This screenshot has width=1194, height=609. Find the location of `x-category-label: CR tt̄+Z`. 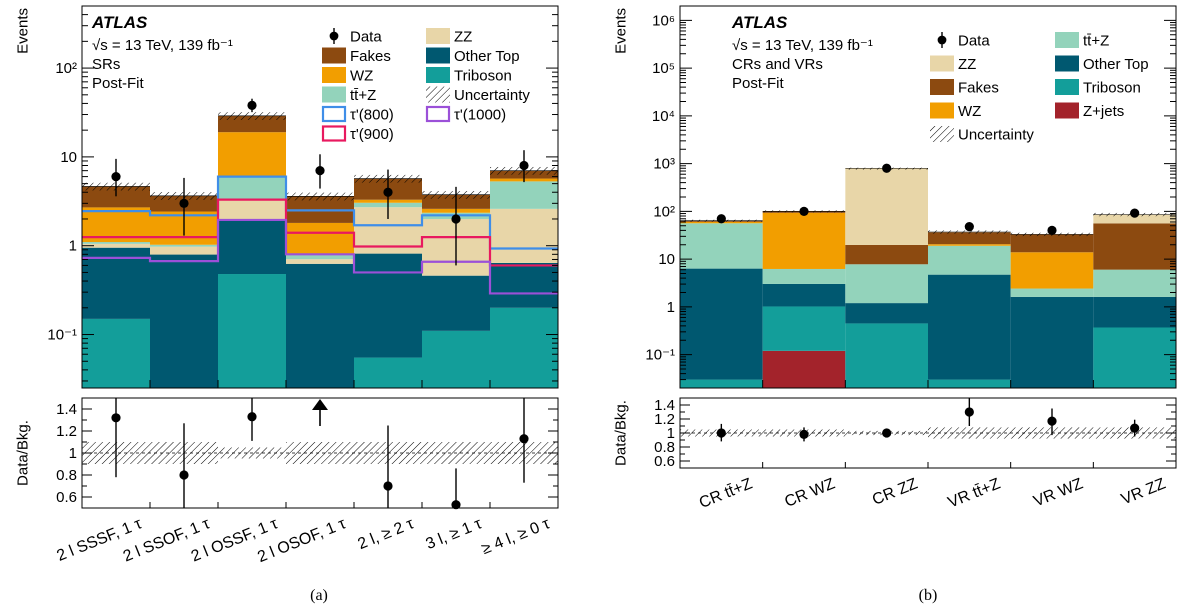

x-category-label: CR tt̄+Z is located at coordinates (726, 493).